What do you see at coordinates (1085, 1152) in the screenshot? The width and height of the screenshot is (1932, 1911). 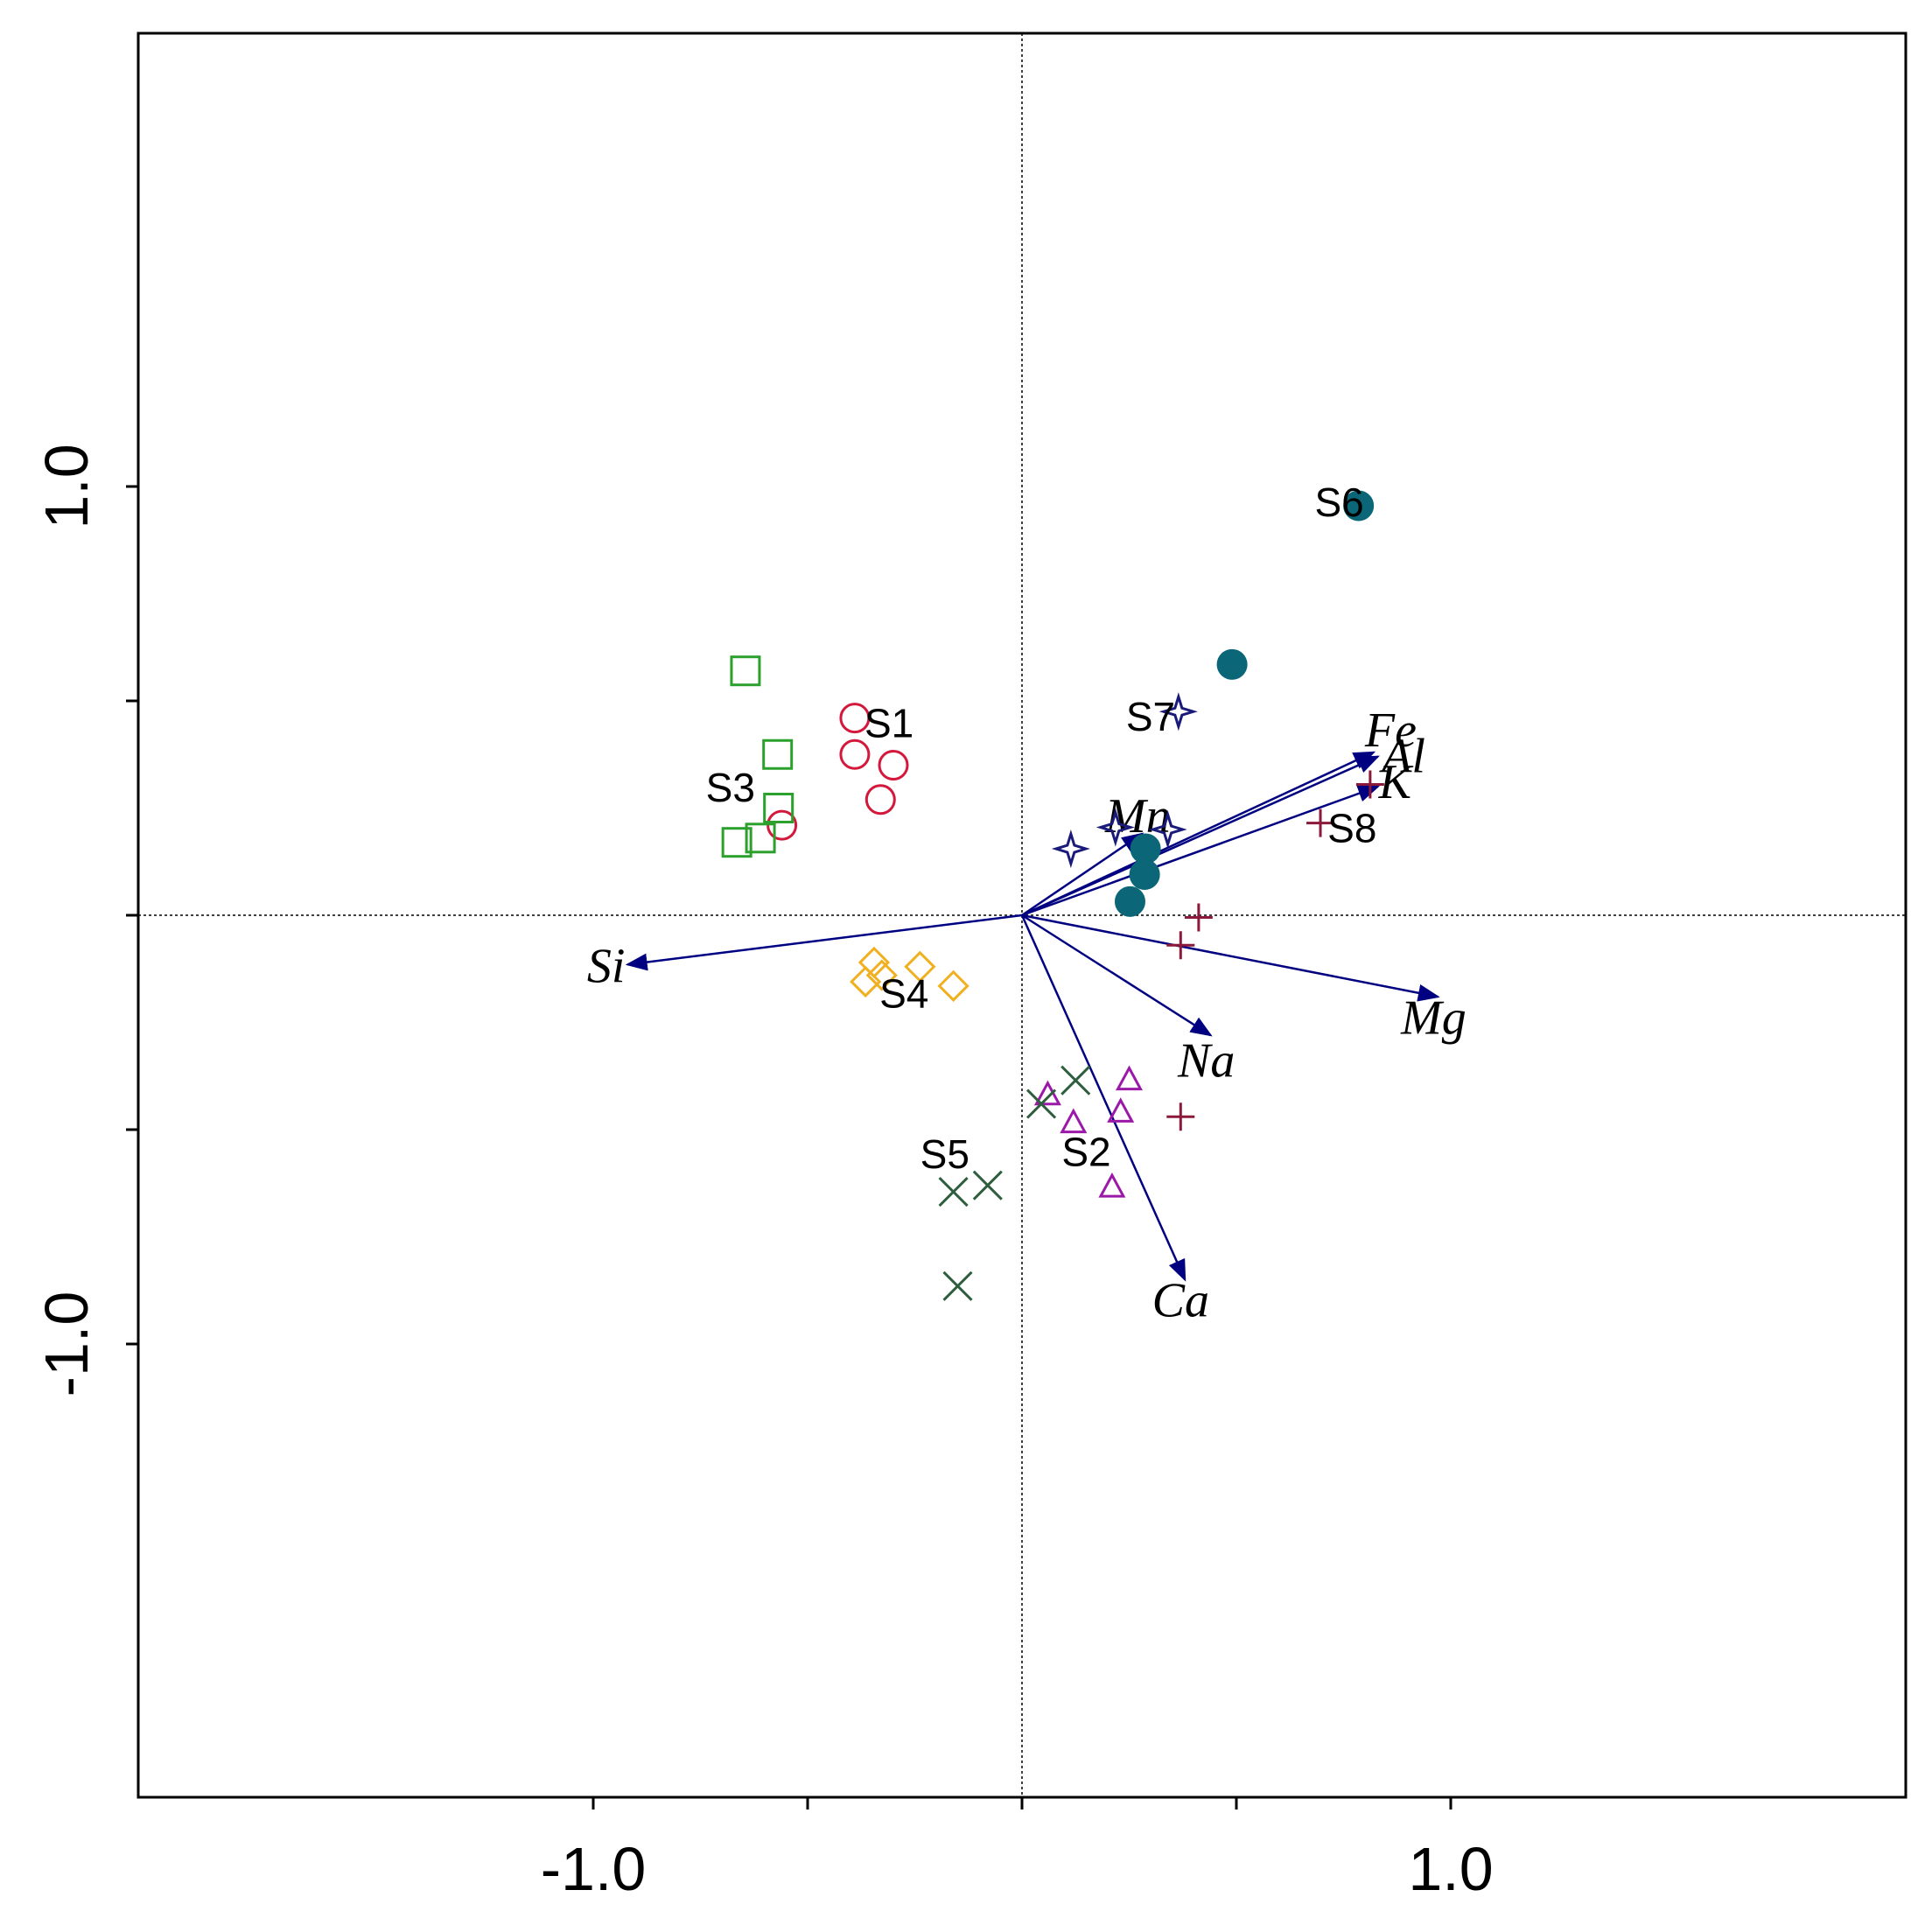 I see `group-label-s2: S2` at bounding box center [1085, 1152].